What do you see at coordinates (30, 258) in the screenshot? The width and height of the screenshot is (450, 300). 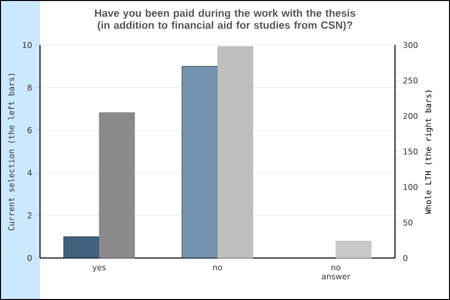 I see `y-tick-label: 0` at bounding box center [30, 258].